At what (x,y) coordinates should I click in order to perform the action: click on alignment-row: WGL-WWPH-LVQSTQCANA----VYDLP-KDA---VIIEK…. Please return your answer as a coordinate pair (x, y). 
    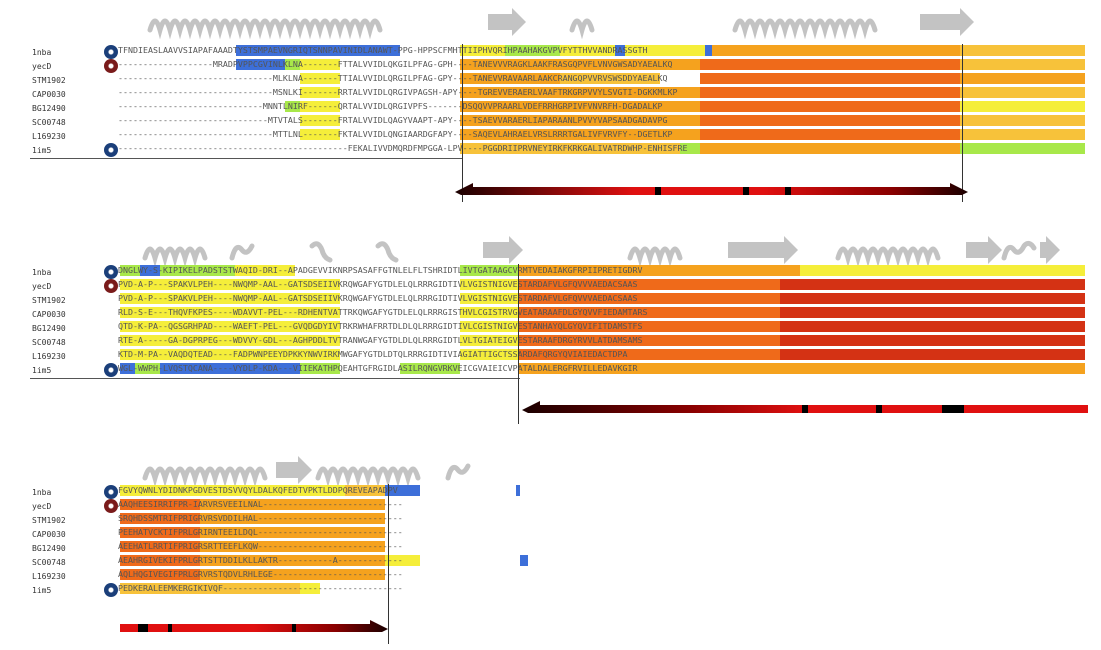
    Looking at the image, I should click on (603, 368).